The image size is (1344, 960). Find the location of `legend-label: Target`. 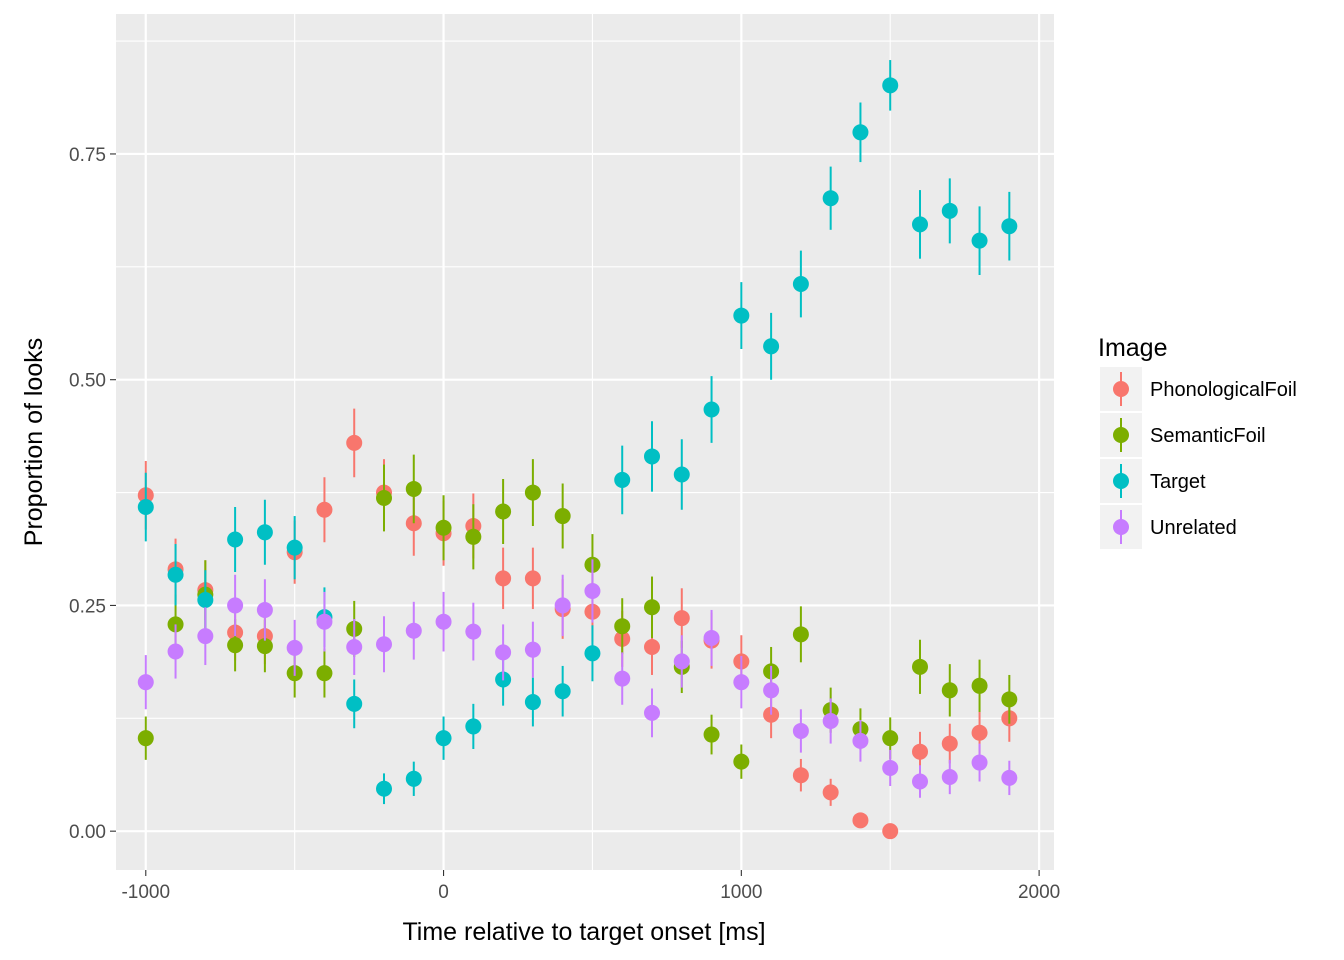

legend-label: Target is located at coordinates (1178, 482).